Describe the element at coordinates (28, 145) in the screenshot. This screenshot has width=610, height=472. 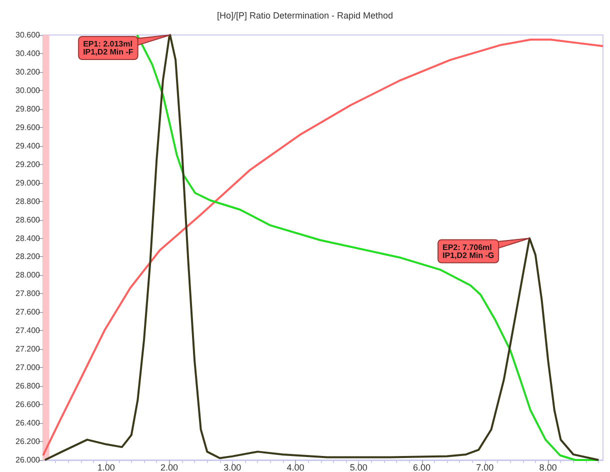
I see `y-tick-label: 29.400` at that location.